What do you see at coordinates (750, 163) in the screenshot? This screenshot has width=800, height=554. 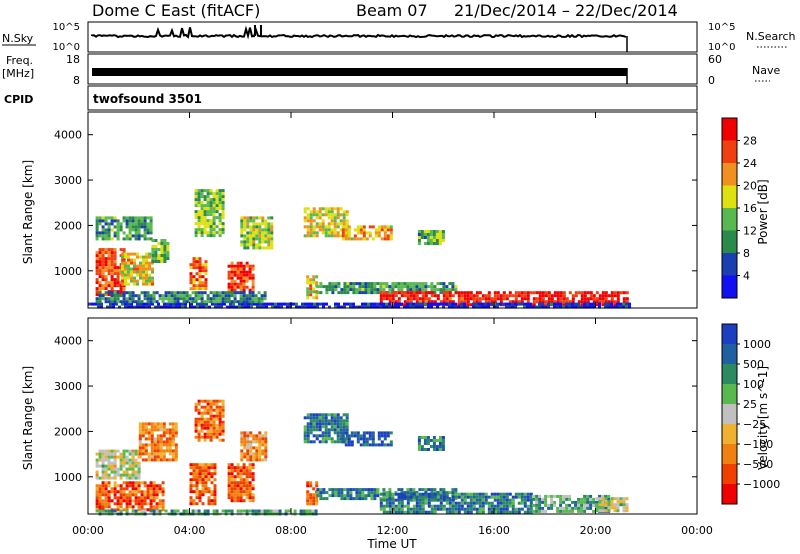 I see `colorbar-tick-label: 24` at bounding box center [750, 163].